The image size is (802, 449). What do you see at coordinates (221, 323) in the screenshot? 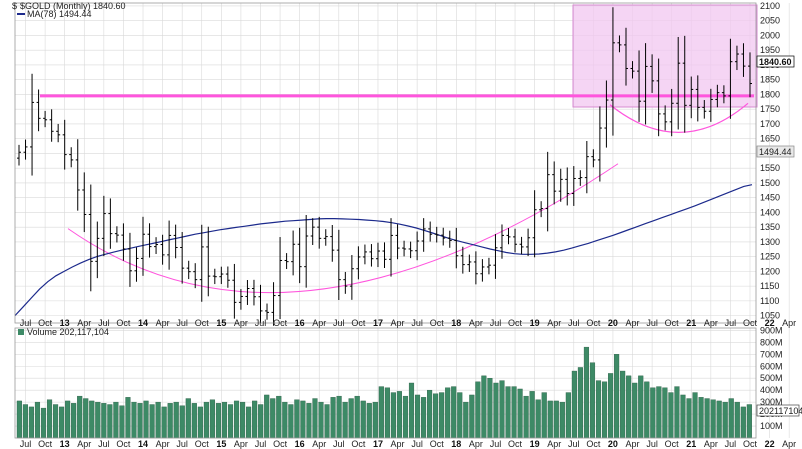
I see `time-tick-label: 15` at bounding box center [221, 323].